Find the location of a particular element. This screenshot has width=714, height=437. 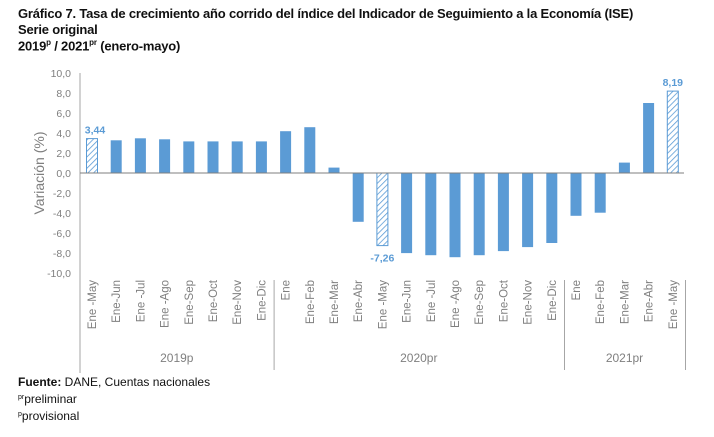

y-tick-label: 4,0 is located at coordinates (63, 134).